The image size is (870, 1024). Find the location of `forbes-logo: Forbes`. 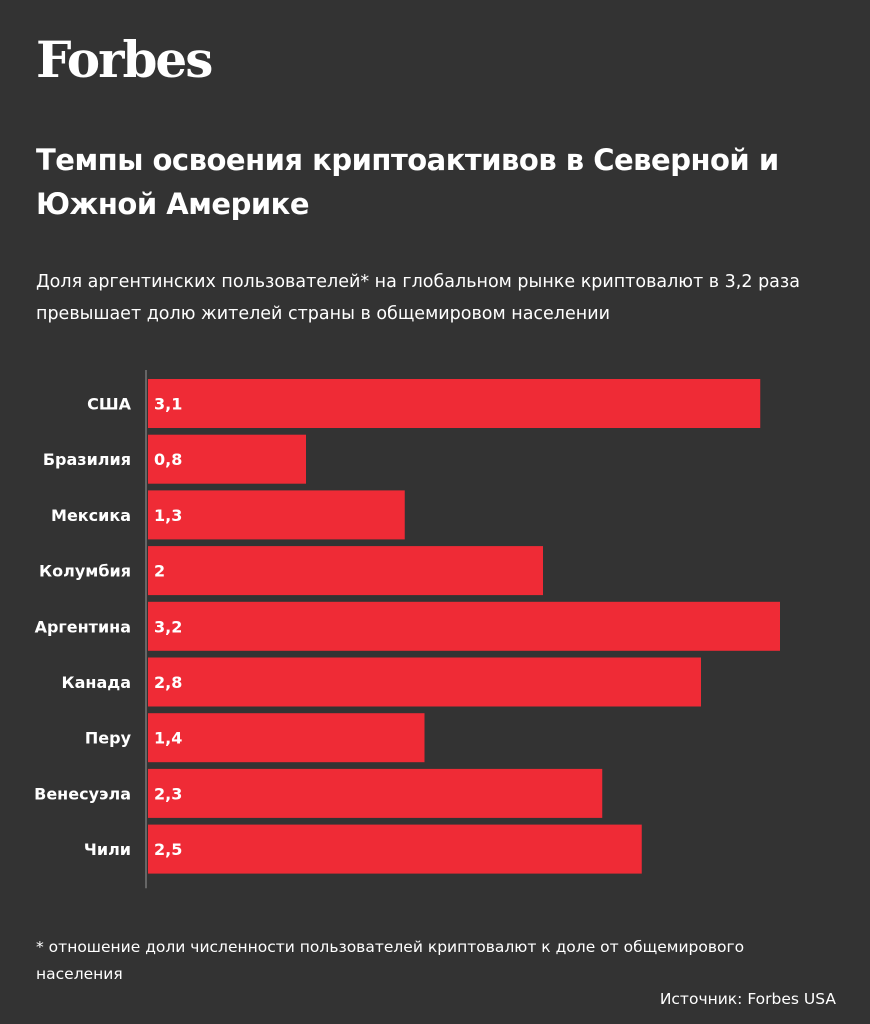

forbes-logo: Forbes is located at coordinates (124, 59).